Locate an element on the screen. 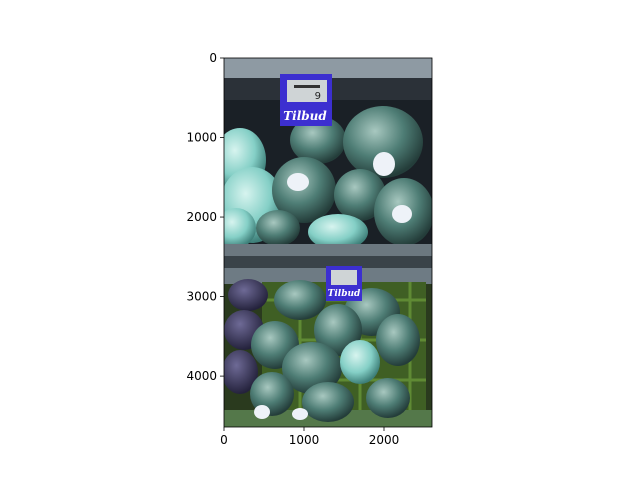 This screenshot has height=480, width=640. top-shelf-edge is located at coordinates (328, 68).